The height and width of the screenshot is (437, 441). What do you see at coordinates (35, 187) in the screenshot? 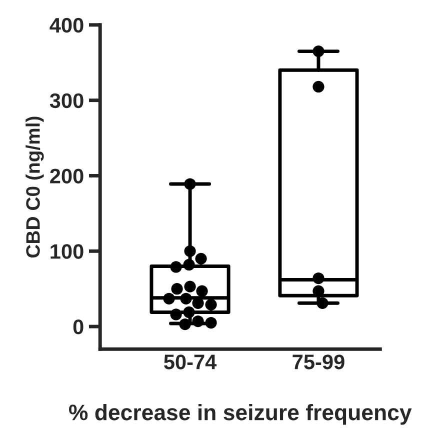
I see `y-axis-title: CBD C0 (ng/ml)` at bounding box center [35, 187].